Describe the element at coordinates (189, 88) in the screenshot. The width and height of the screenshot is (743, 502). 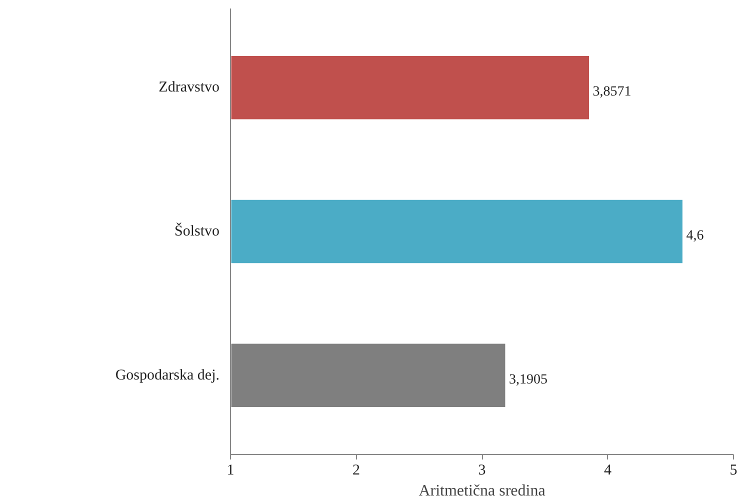
I see `y-tick-label: Zdravstvo` at that location.